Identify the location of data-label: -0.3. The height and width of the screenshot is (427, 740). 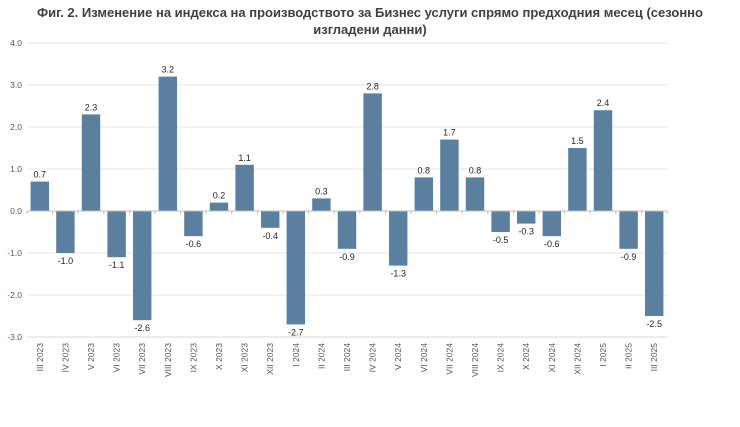
(526, 232).